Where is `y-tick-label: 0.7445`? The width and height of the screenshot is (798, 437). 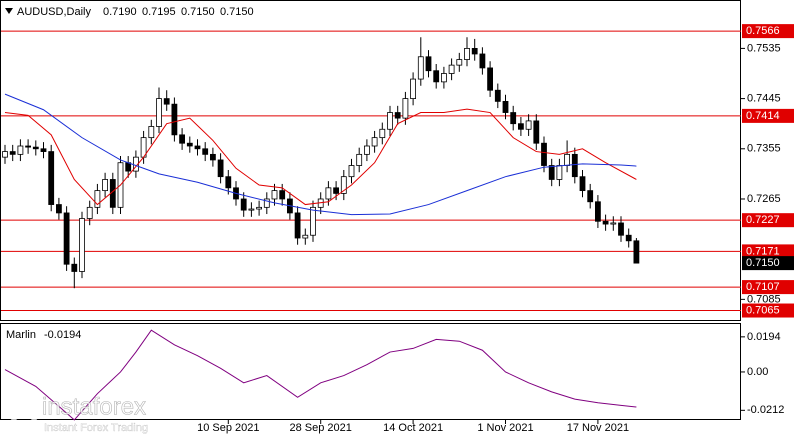
y-tick-label: 0.7445 is located at coordinates (764, 99).